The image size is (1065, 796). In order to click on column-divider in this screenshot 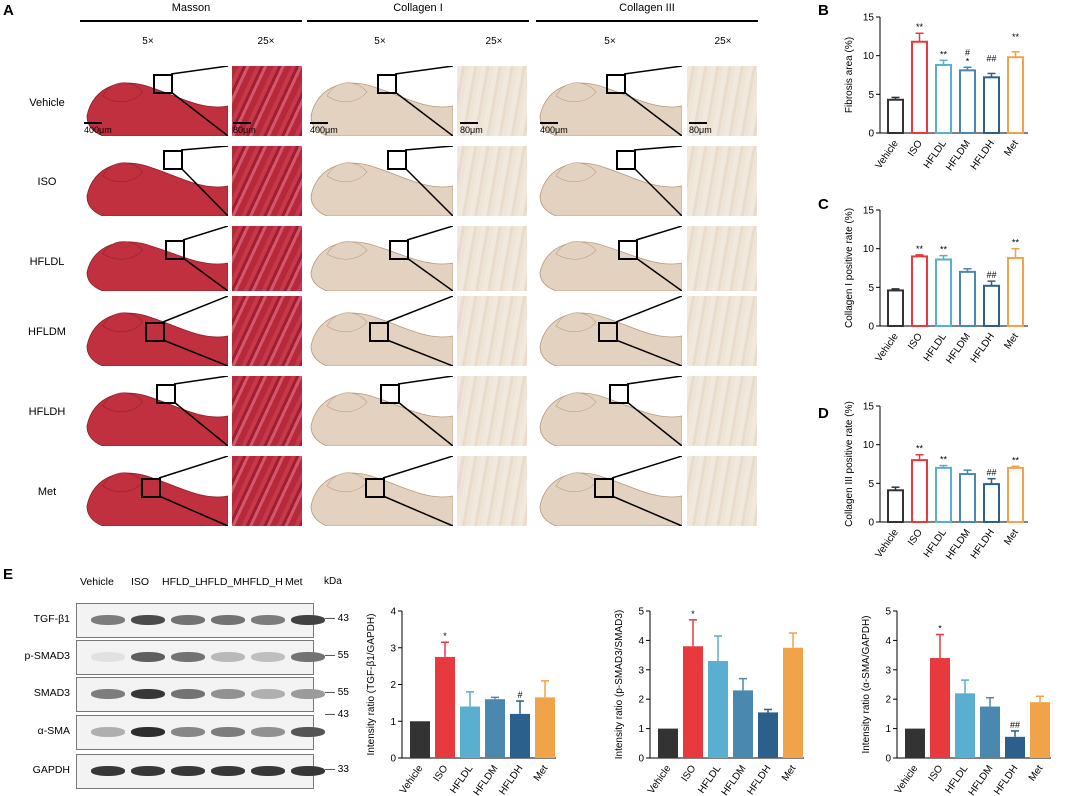, I will do `click(647, 21)`.